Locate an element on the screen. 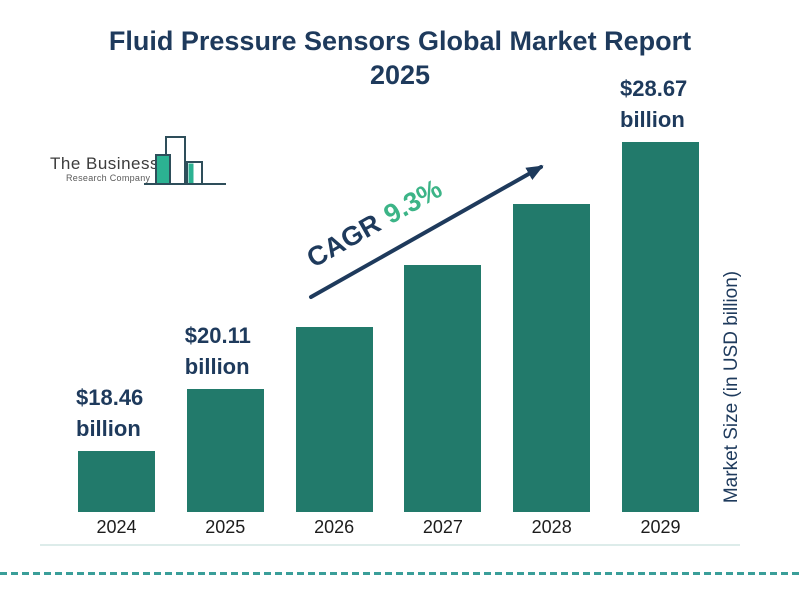 The height and width of the screenshot is (600, 800). x-tick-2029: 2029 is located at coordinates (660, 527).